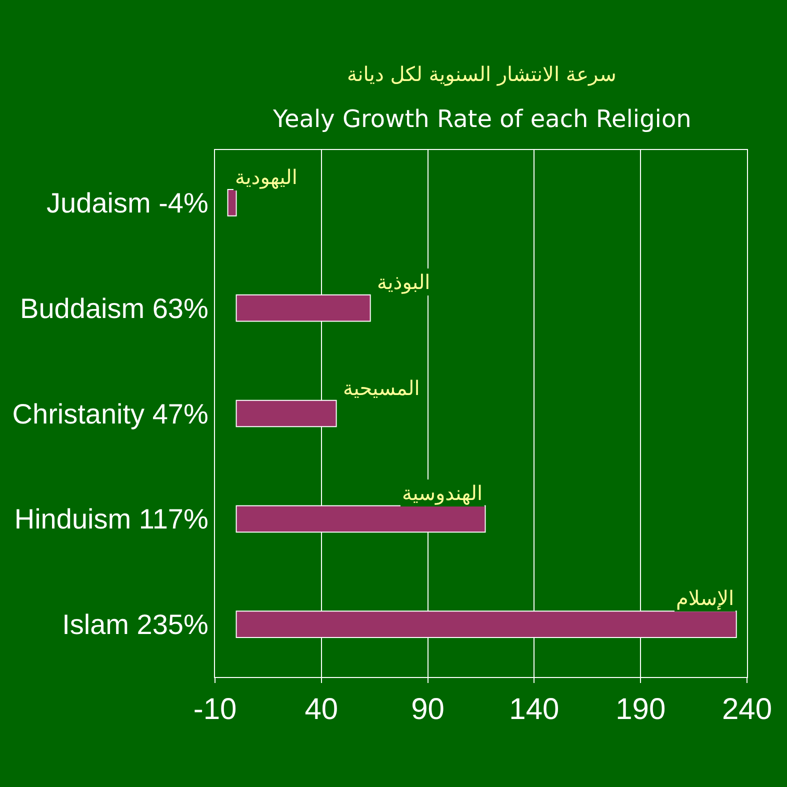  I want to click on annotation: الهندوسية, so click(442, 493).